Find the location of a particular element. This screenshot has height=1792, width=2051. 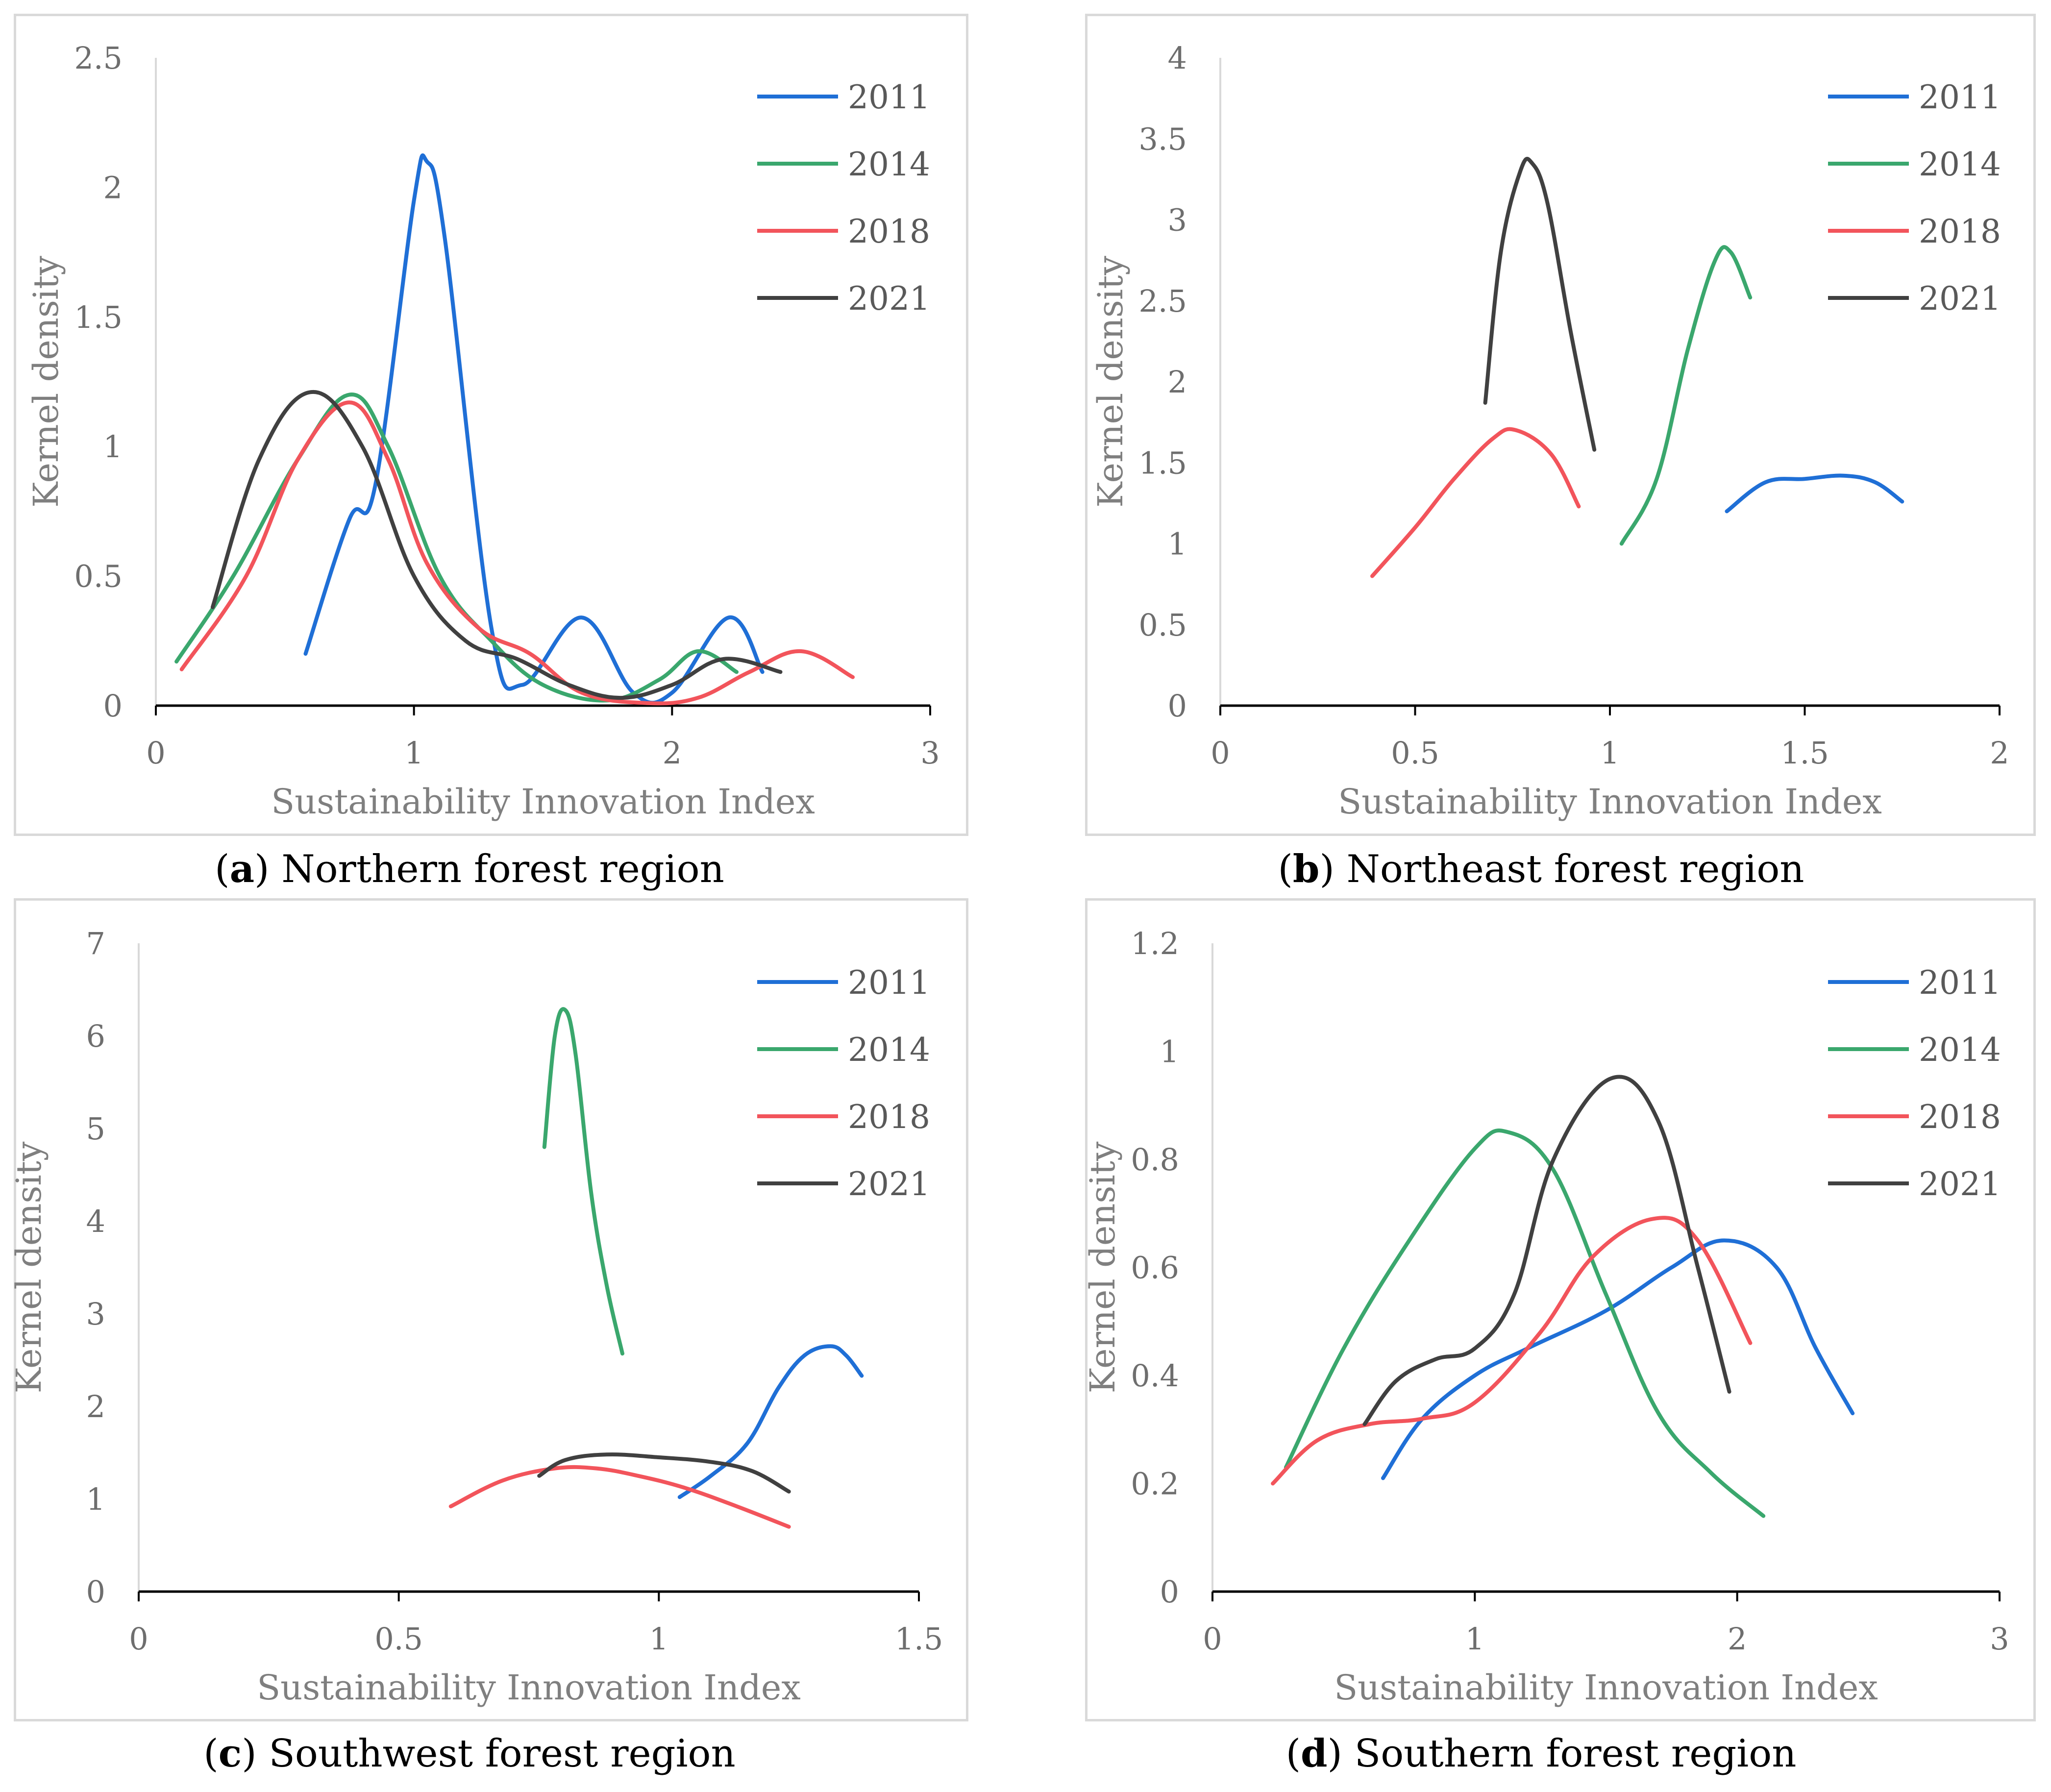

x-tick-label-b-3: 1.5 is located at coordinates (1805, 753).